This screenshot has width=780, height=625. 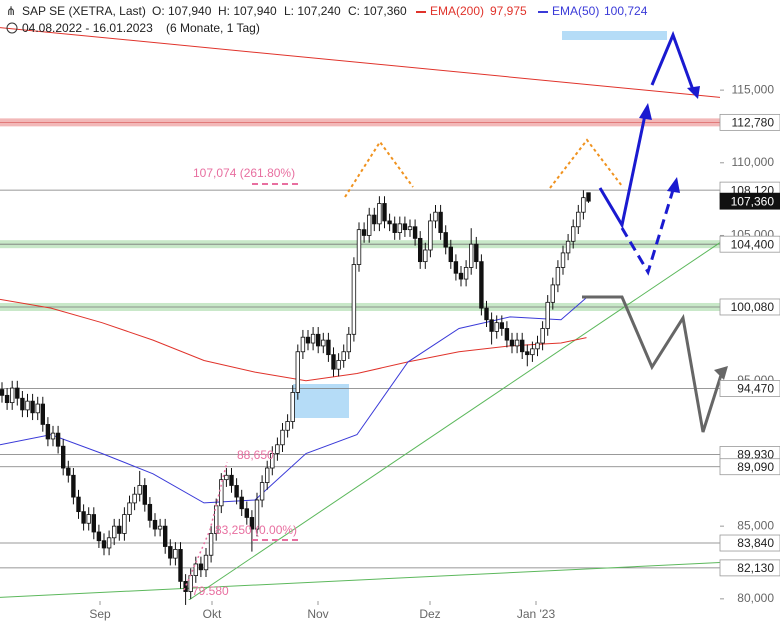 I want to click on level-label: 83,840, so click(x=755, y=543).